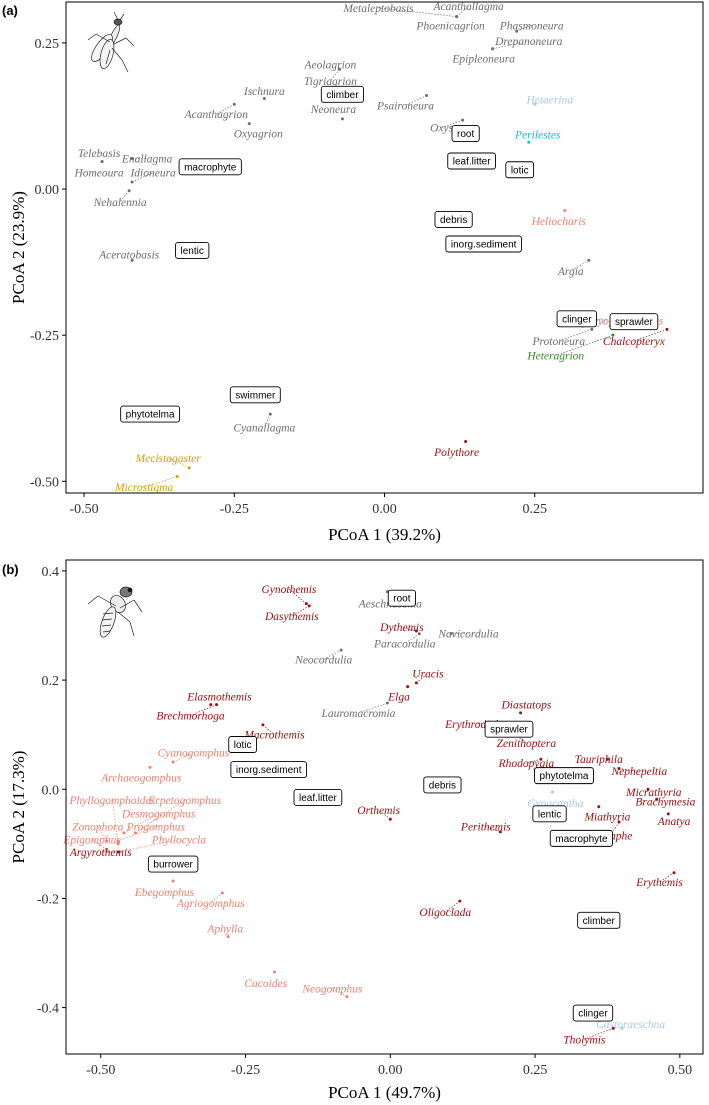 Image resolution: width=709 pixels, height=1105 pixels. Describe the element at coordinates (558, 342) in the screenshot. I see `taxon-label: Protoneura` at that location.